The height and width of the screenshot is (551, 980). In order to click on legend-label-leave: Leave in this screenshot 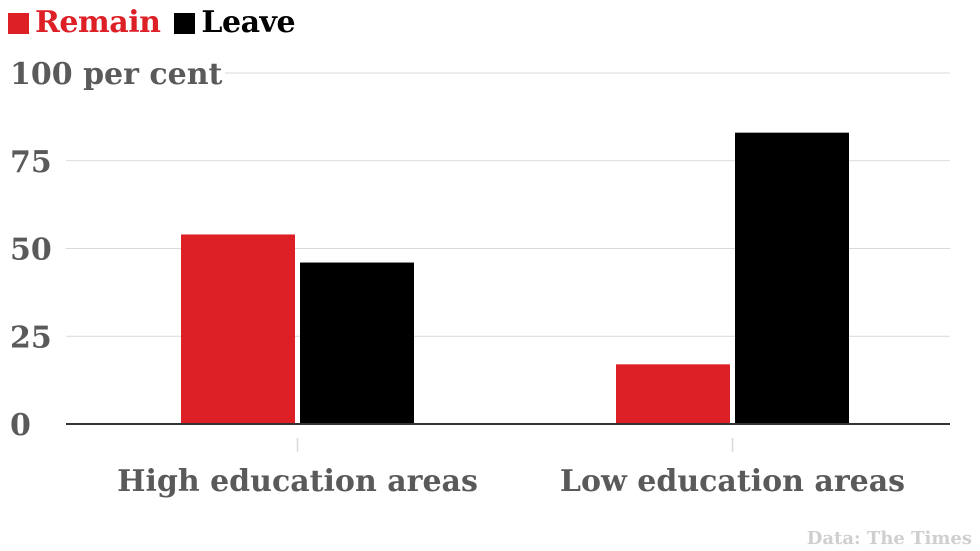, I will do `click(248, 22)`.